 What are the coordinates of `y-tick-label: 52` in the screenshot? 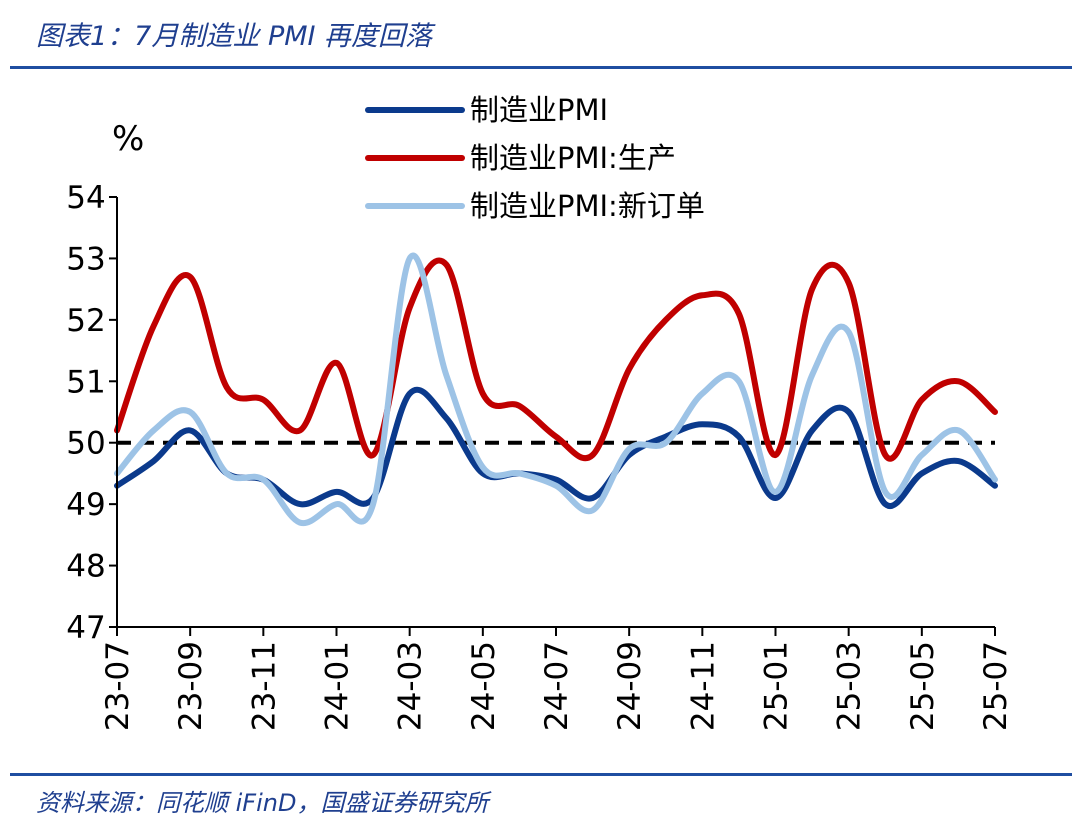 It's located at (85, 321).